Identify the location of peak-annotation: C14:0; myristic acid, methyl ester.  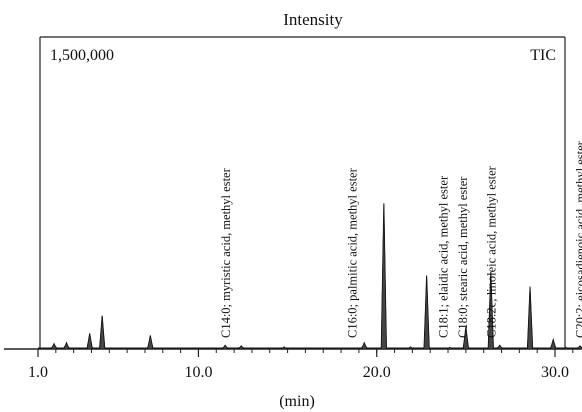
(226, 252).